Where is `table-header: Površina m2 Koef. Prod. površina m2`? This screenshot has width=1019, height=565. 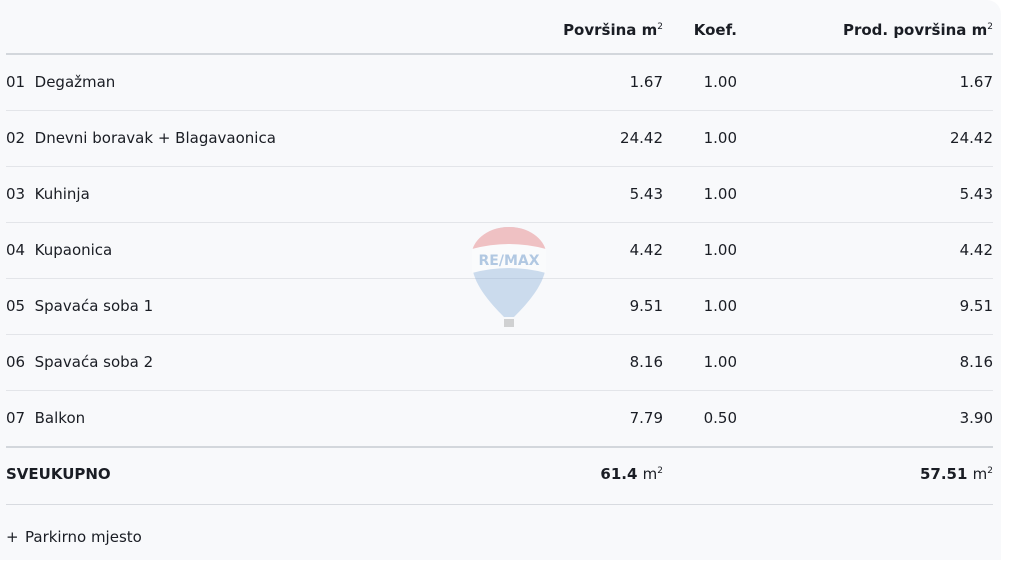
table-header: Površina m2 Koef. Prod. površina m2 is located at coordinates (499, 30).